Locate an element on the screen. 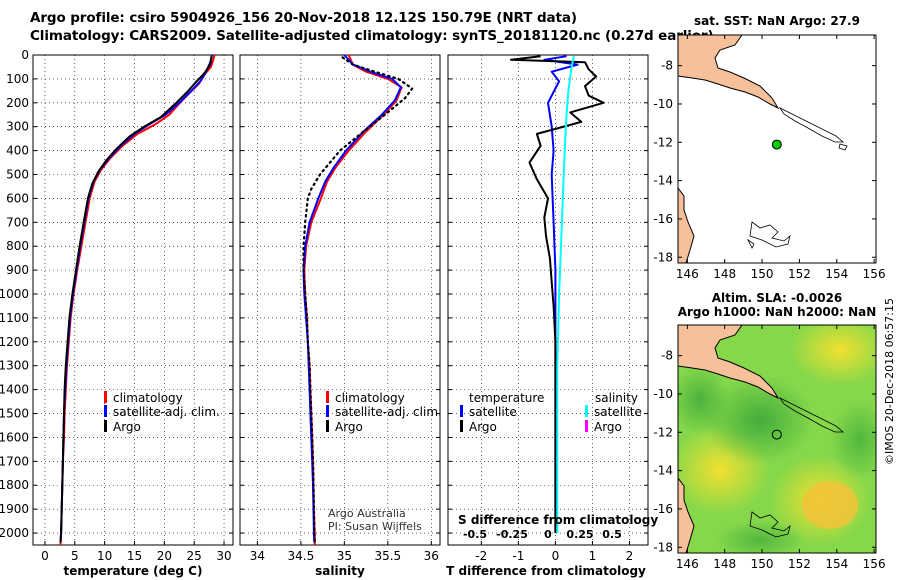  map-sst-axes: 146 148 150 152 154 156 -8 -10 -12 -14 -16 -18 is located at coordinates (769, 158).